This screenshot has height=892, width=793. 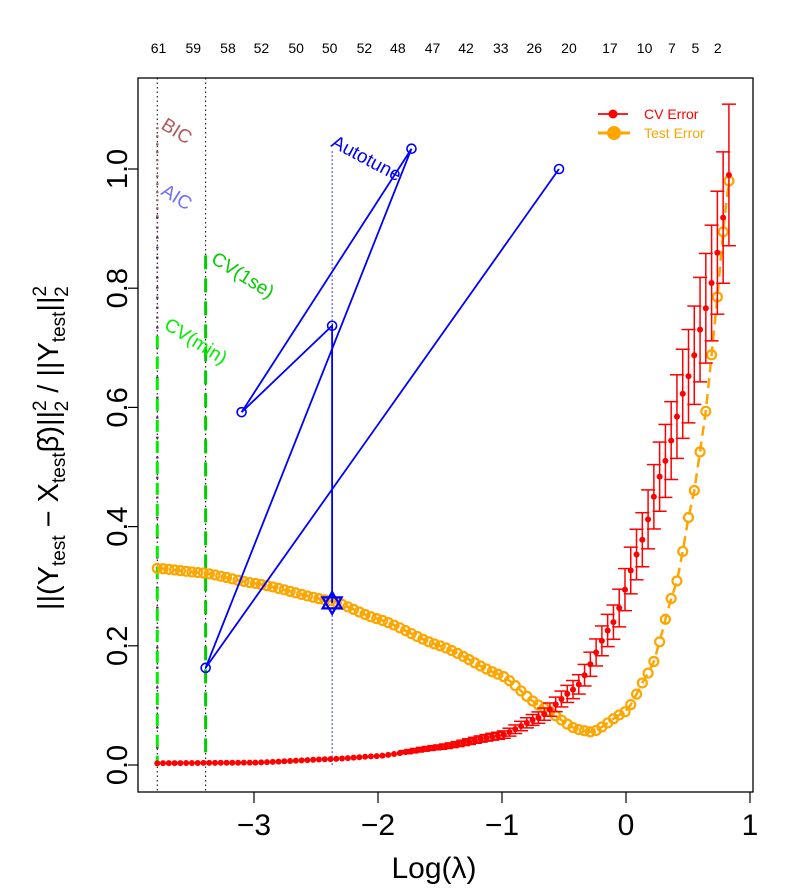 What do you see at coordinates (159, 48) in the screenshot?
I see `df-label: 61` at bounding box center [159, 48].